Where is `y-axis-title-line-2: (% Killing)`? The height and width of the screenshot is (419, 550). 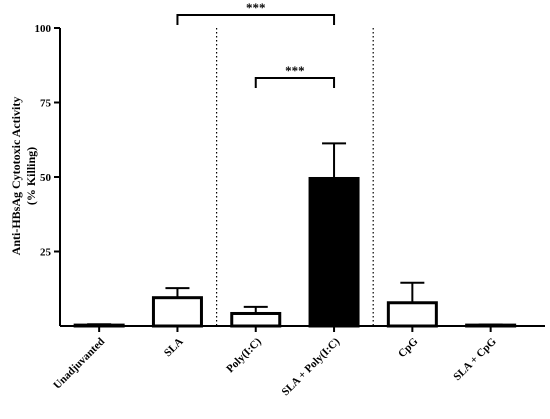 y-axis-title-line-2: (% Killing) is located at coordinates (31, 176).